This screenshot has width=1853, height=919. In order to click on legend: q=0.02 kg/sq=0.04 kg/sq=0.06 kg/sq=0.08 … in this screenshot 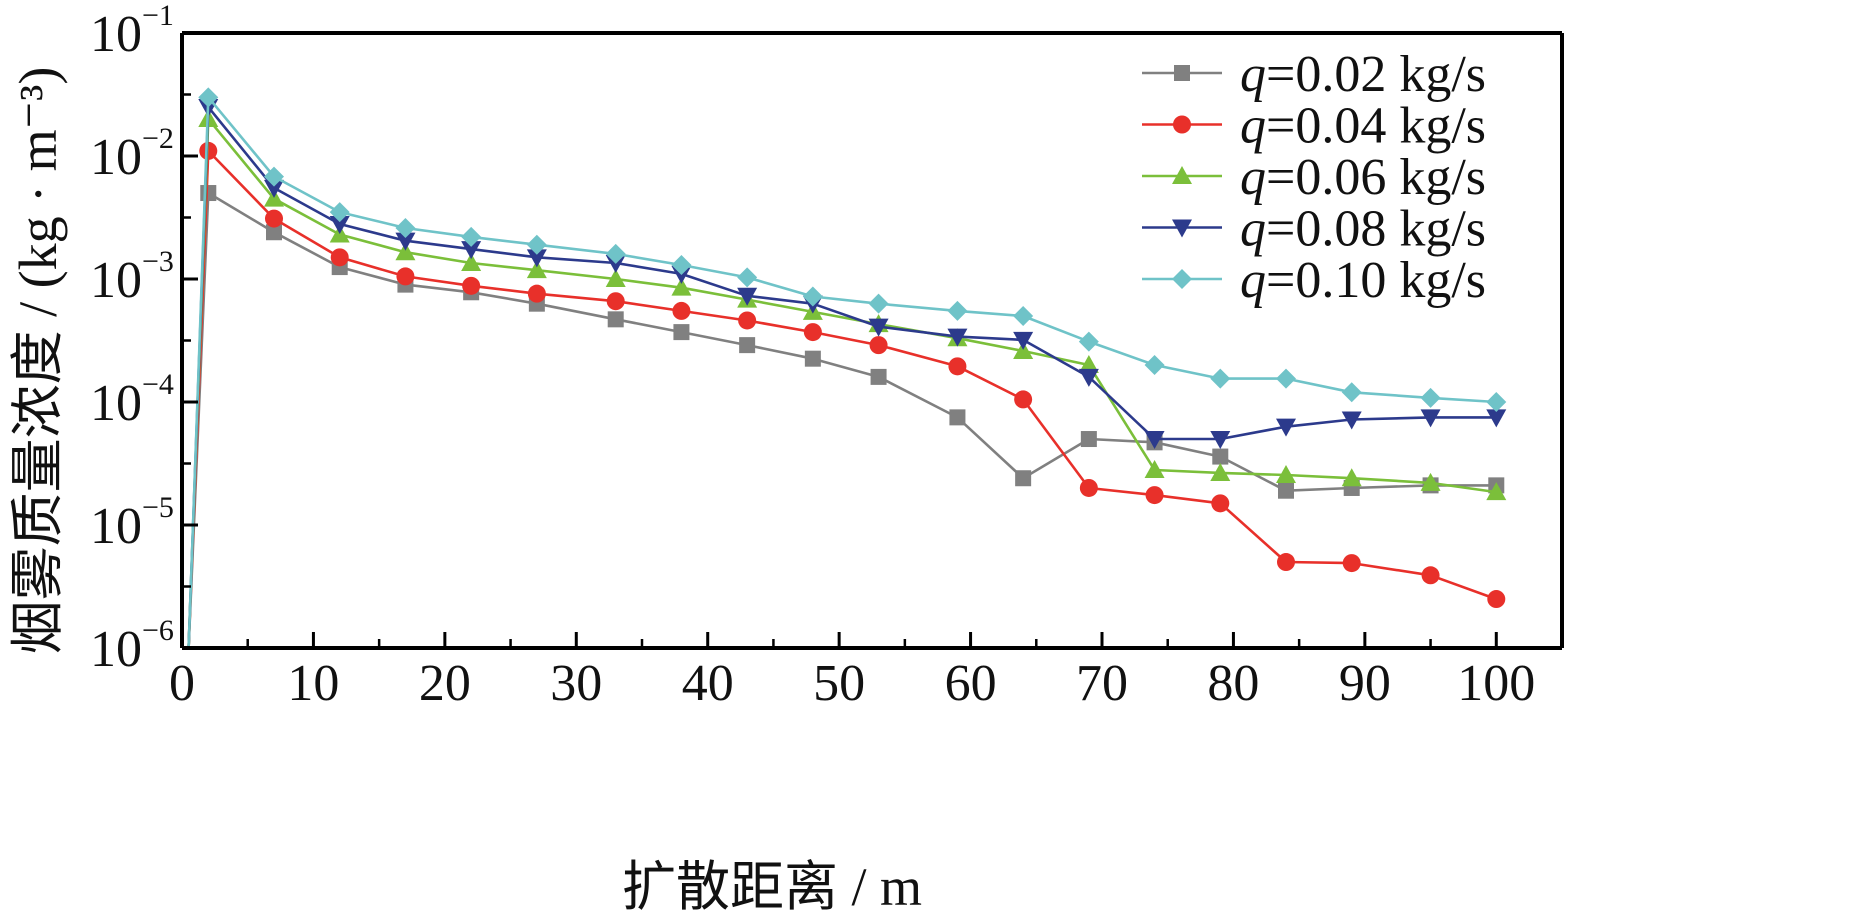, I will do `click(1314, 177)`.